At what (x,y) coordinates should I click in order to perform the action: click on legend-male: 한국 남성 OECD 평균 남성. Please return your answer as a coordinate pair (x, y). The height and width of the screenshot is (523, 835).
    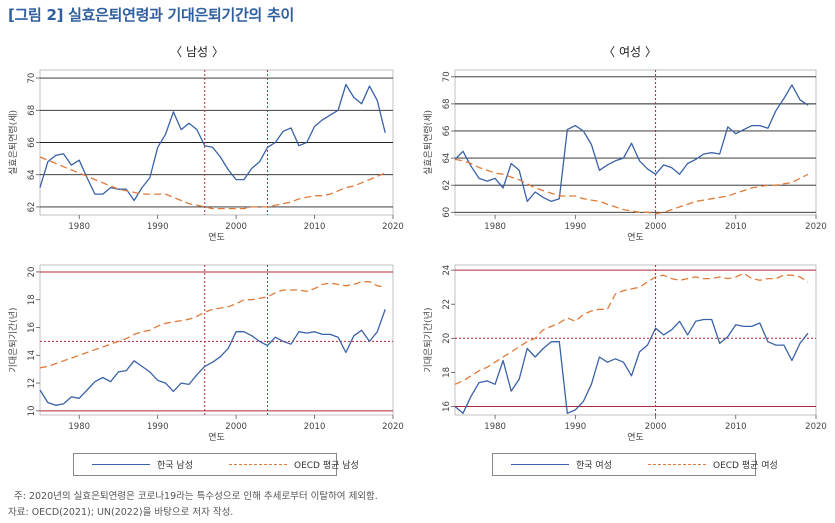
    Looking at the image, I should click on (216, 464).